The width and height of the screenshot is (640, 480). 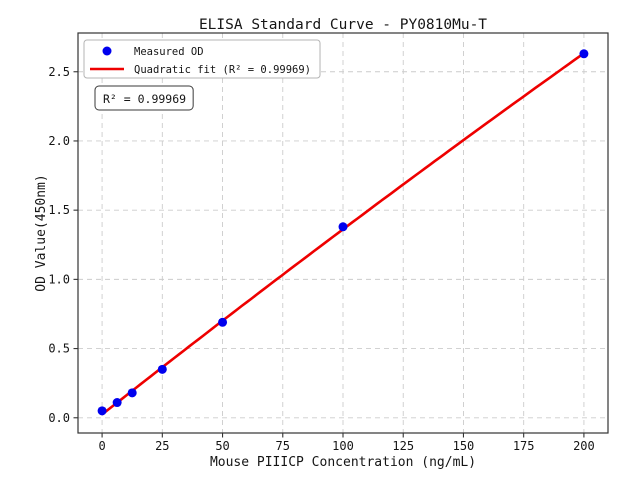 I want to click on y-tick-label: 1.0, so click(x=59, y=279).